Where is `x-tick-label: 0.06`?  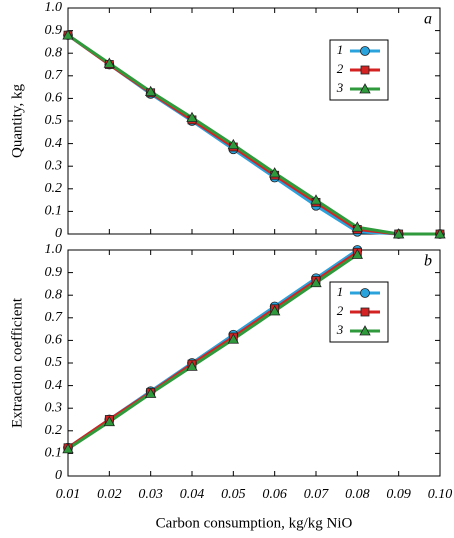
x-tick-label: 0.06 is located at coordinates (274, 494).